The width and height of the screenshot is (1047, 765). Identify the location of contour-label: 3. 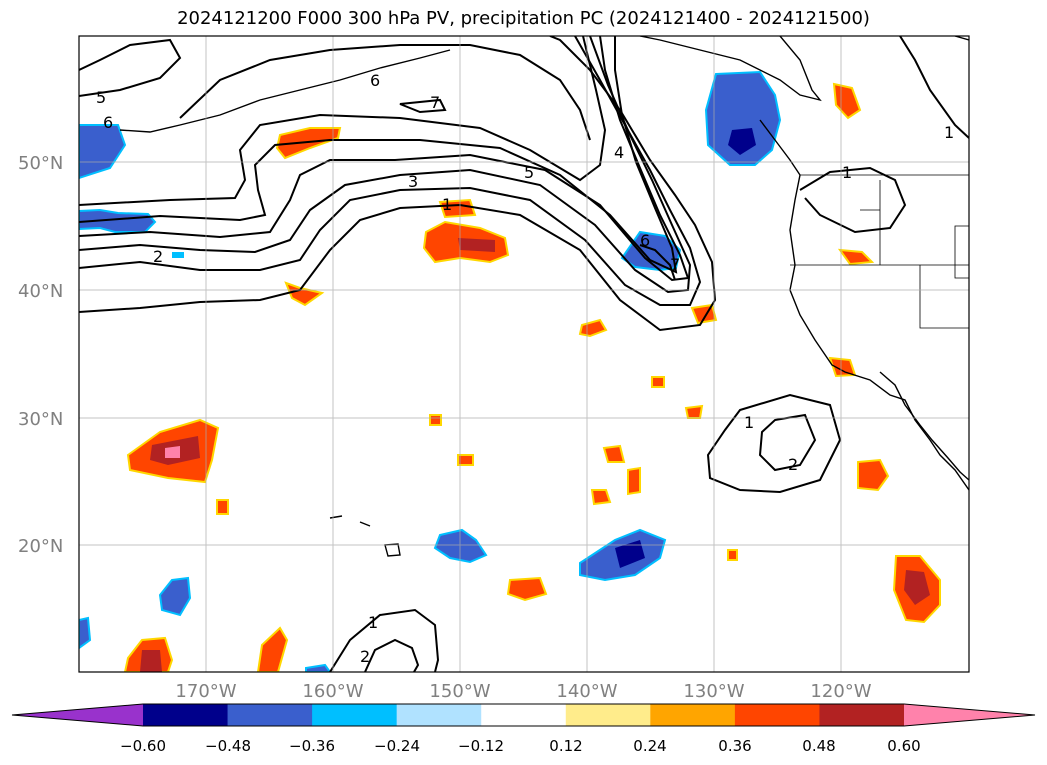
(413, 181).